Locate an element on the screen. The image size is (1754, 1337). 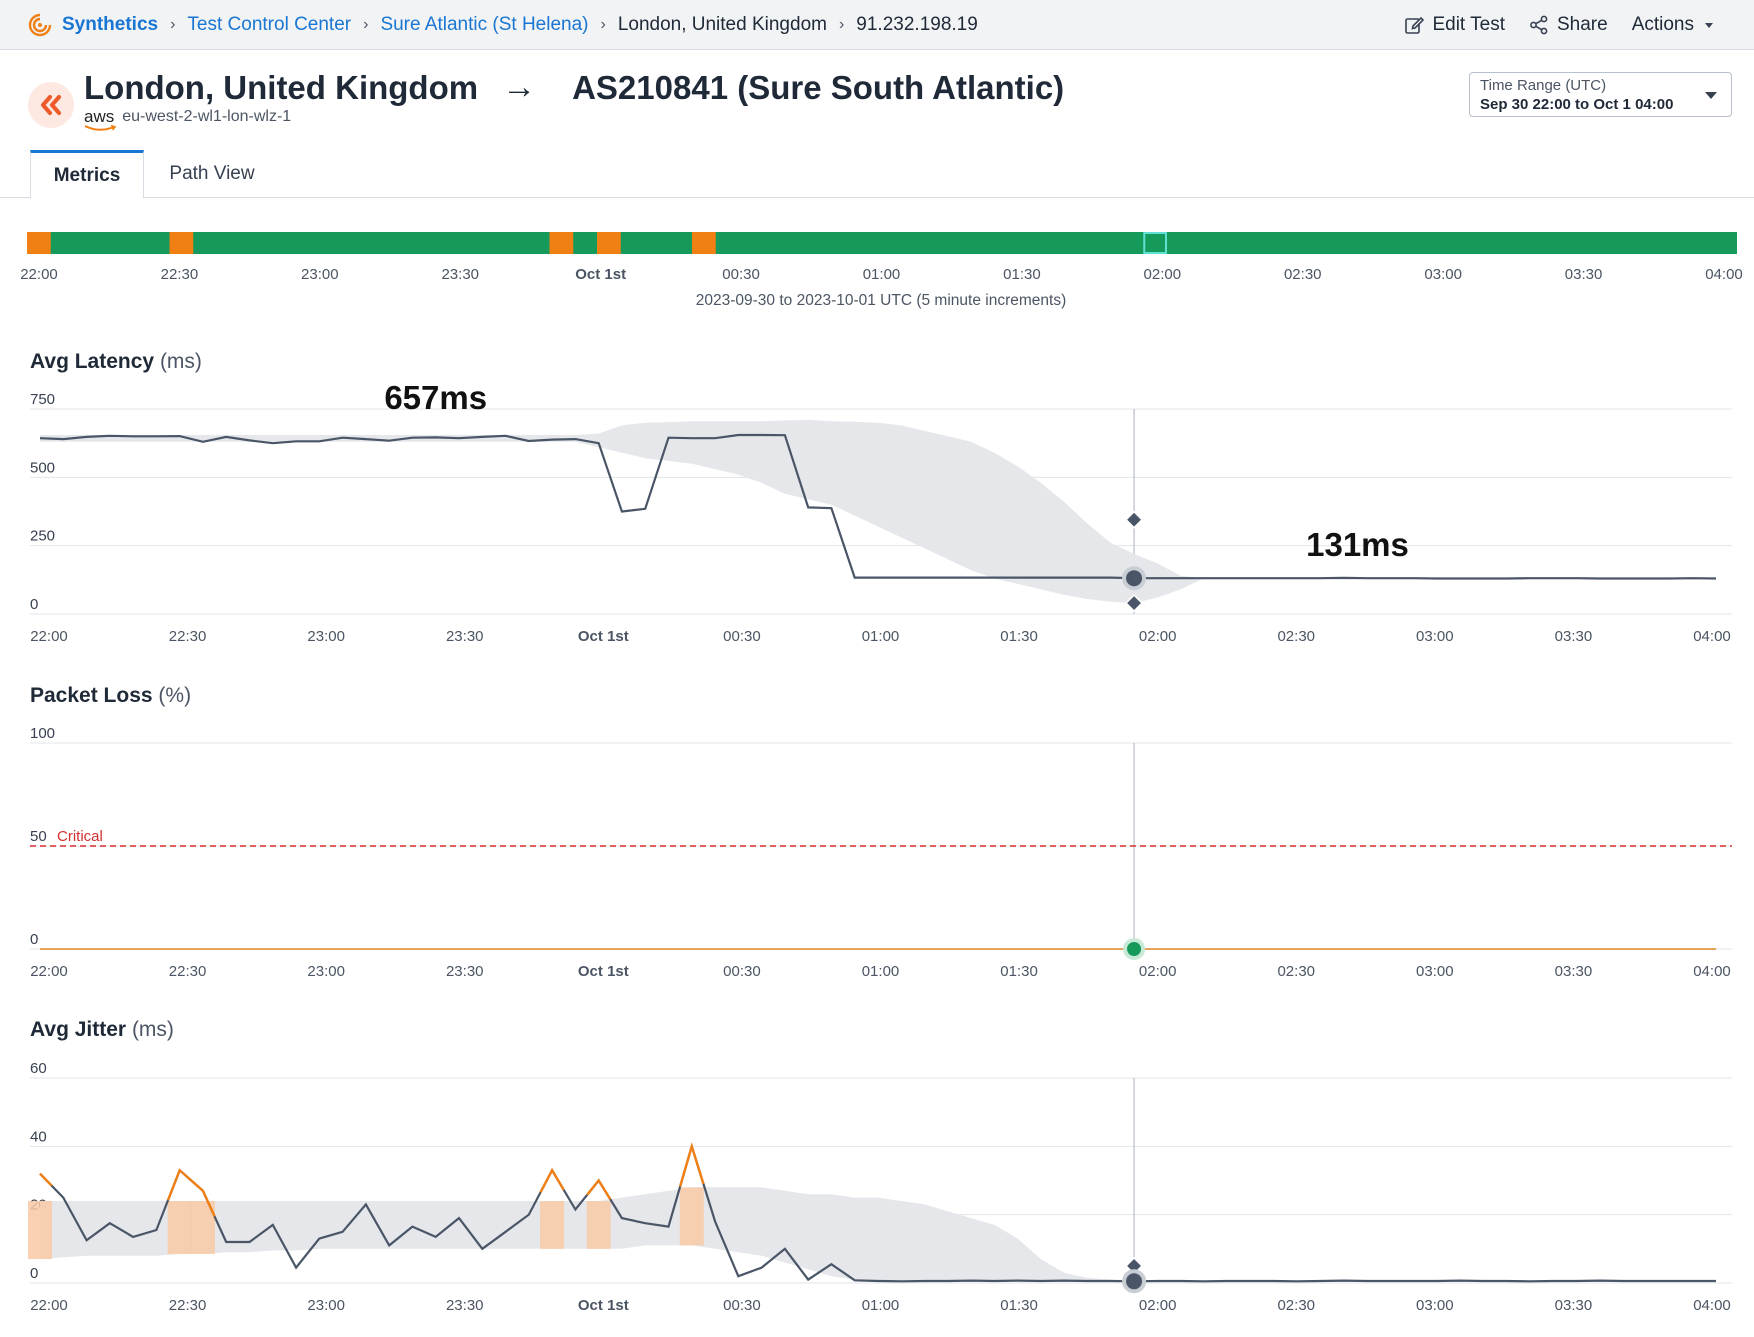
x-tick-label: 01:30 is located at coordinates (1019, 971).